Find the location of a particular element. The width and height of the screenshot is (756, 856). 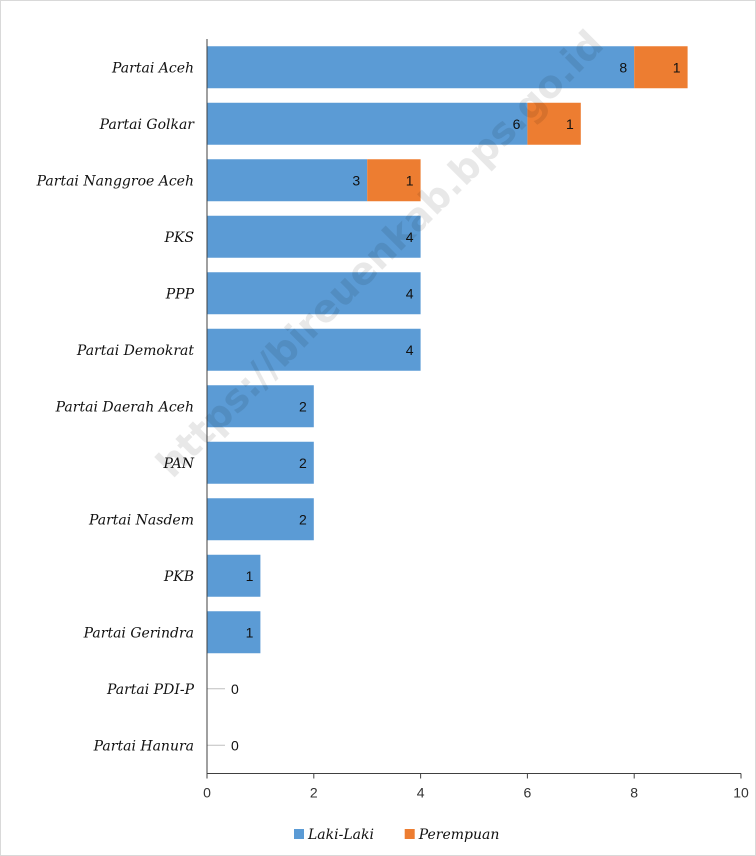

legend: Laki-Laki Perempuan is located at coordinates (396, 835).